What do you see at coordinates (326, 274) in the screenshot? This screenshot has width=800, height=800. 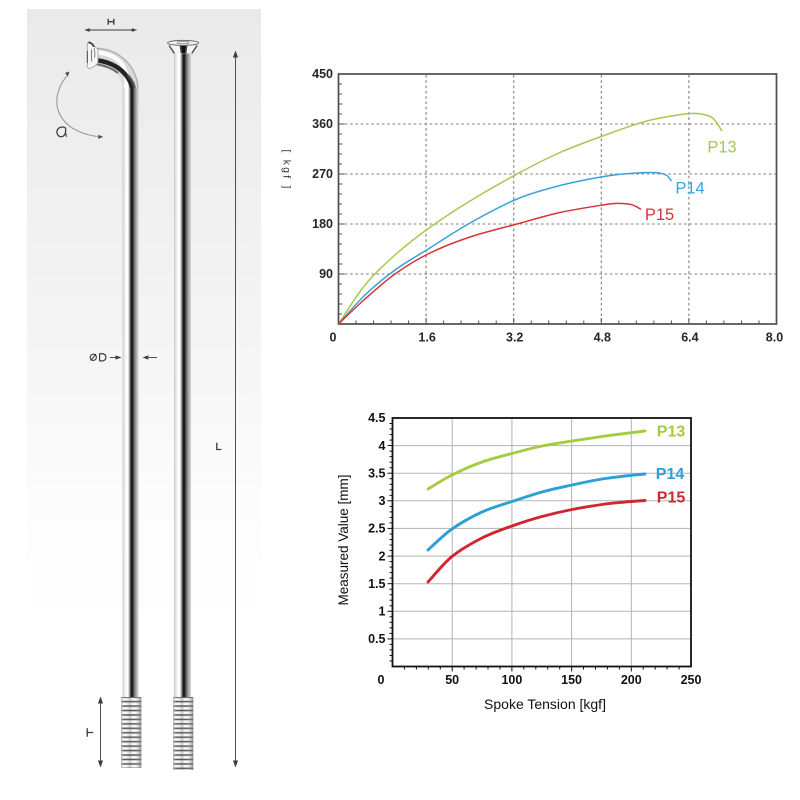 I see `svg-text: 90` at bounding box center [326, 274].